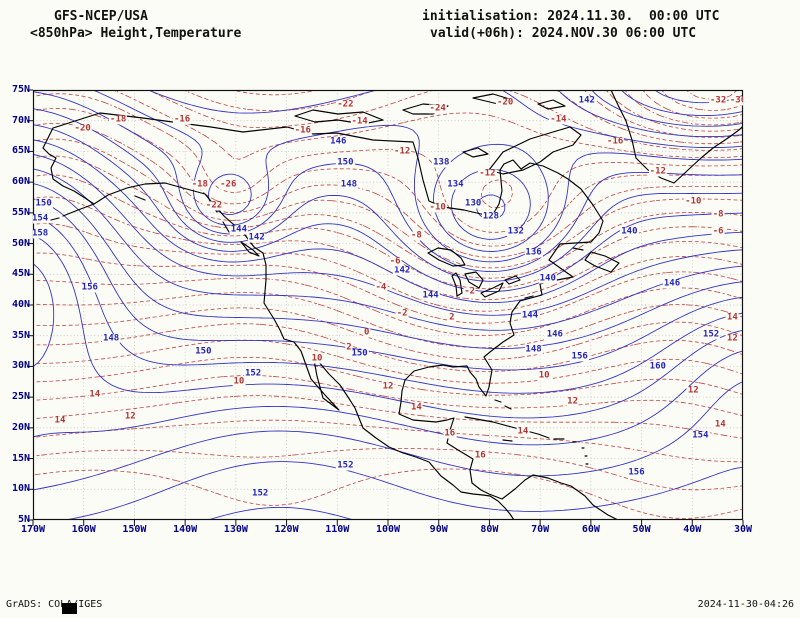 Image resolution: width=800 pixels, height=618 pixels. I want to click on lon-tick-label: 60W, so click(590, 529).